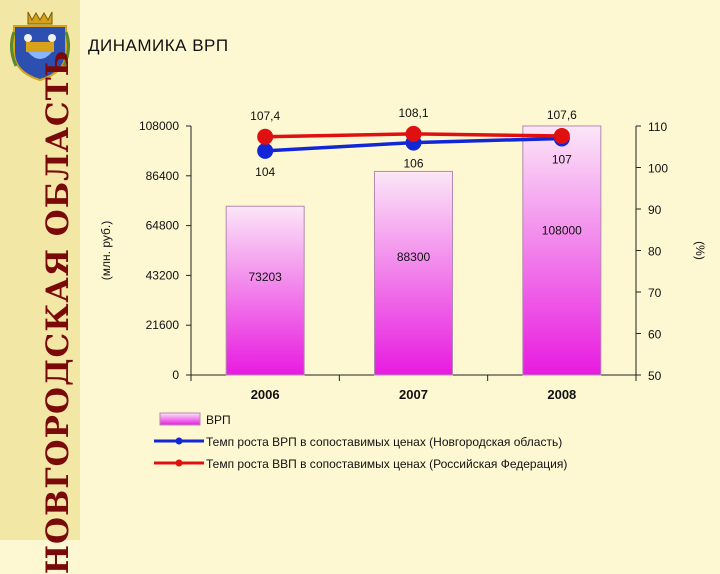  What do you see at coordinates (265, 150) in the screenshot?
I see `line-grp-growth-novgorod-point` at bounding box center [265, 150].